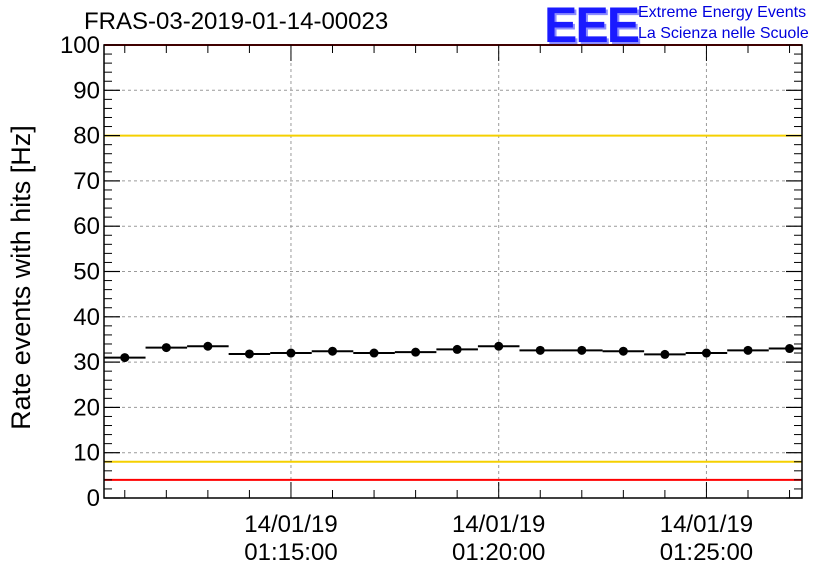 The image size is (836, 572). What do you see at coordinates (86, 90) in the screenshot?
I see `y-tick-label: 90` at bounding box center [86, 90].